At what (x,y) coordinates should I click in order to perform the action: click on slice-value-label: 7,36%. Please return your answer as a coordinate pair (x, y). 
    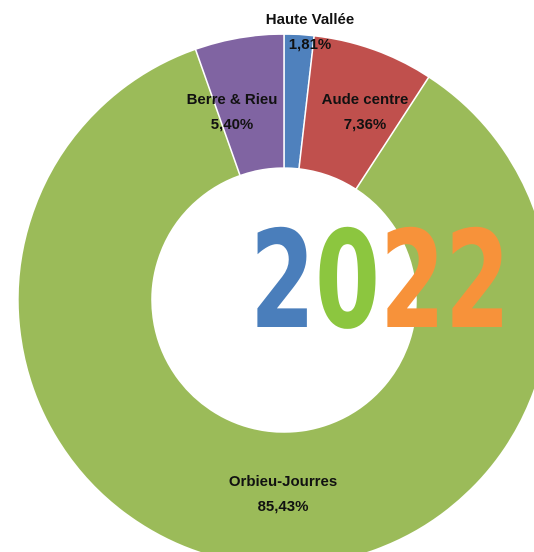
    Looking at the image, I should click on (365, 124).